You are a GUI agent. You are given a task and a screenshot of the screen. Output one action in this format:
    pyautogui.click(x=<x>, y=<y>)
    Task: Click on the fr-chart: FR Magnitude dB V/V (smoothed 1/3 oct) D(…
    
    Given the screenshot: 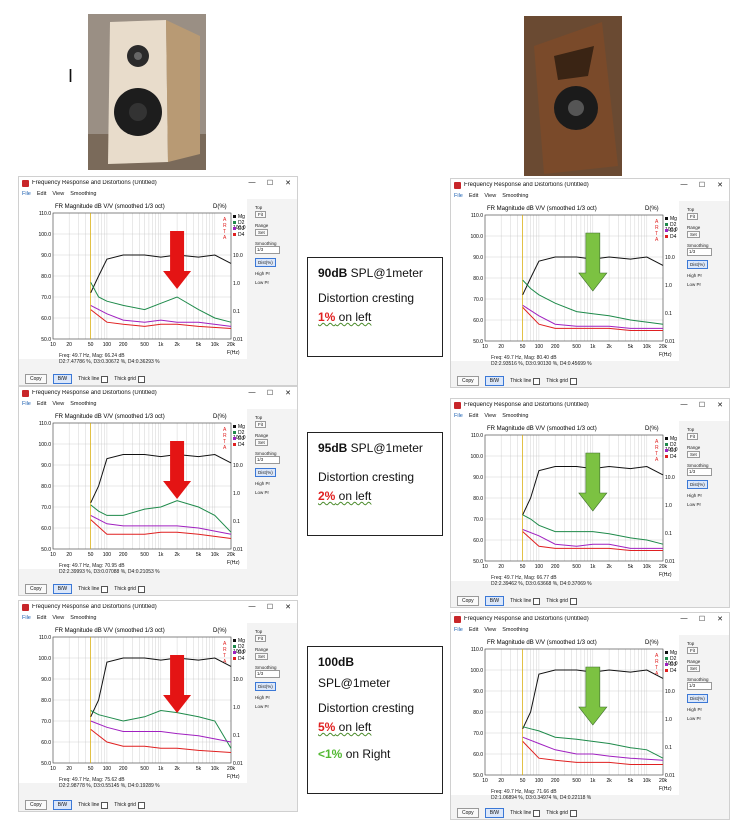 What is the action you would take?
    pyautogui.click(x=565, y=501)
    